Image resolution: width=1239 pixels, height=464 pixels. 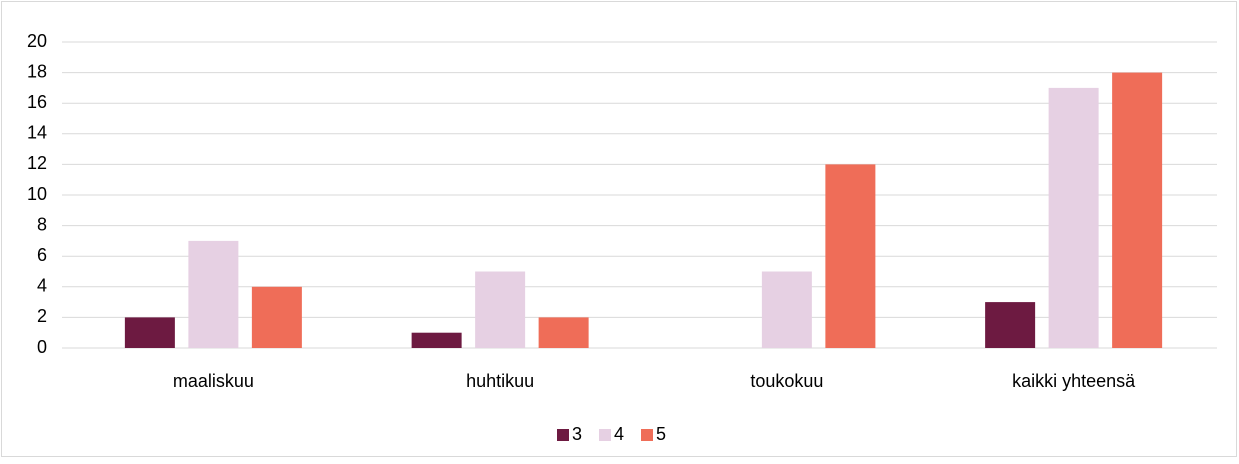 I want to click on x-tick-label: maaliskuu, so click(x=213, y=381).